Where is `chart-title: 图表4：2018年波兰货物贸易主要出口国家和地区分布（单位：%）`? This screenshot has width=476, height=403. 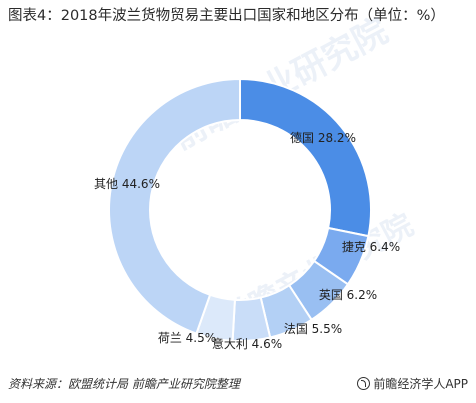
chart-title: 图表4：2018年波兰货物贸易主要出口国家和地区分布（单位：%） is located at coordinates (226, 16).